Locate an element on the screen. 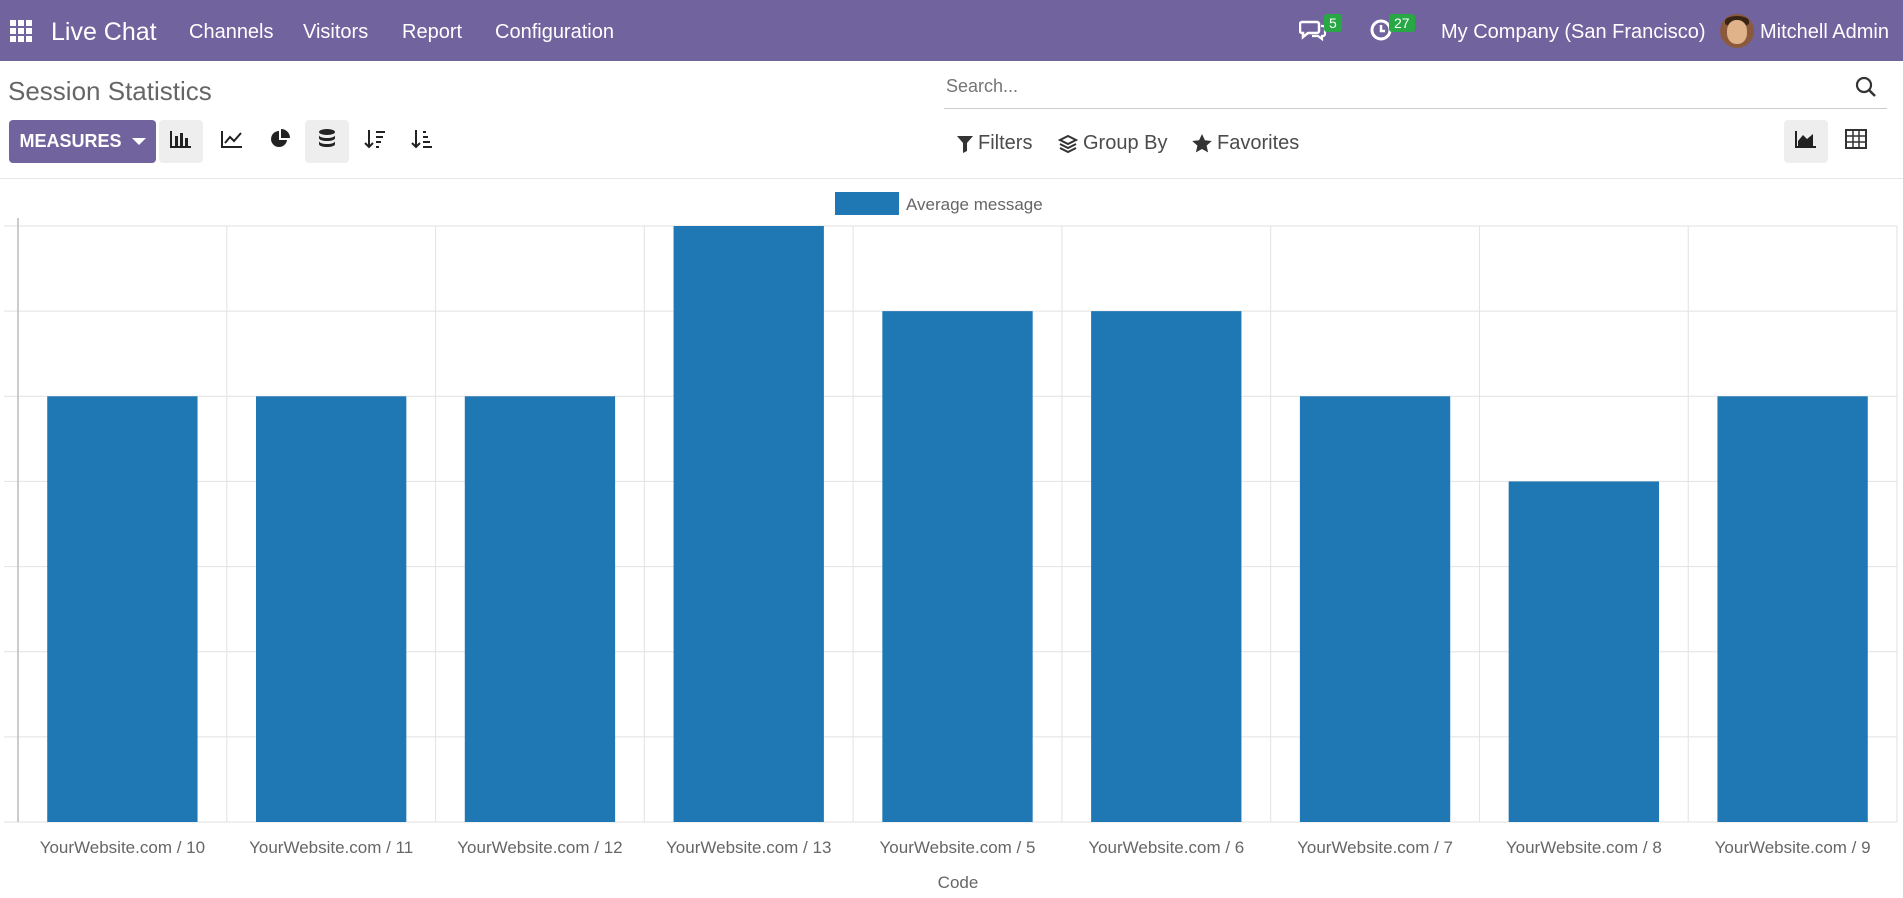 Image resolution: width=1903 pixels, height=898 pixels. favorites-dropdown: Favorites is located at coordinates (1245, 143).